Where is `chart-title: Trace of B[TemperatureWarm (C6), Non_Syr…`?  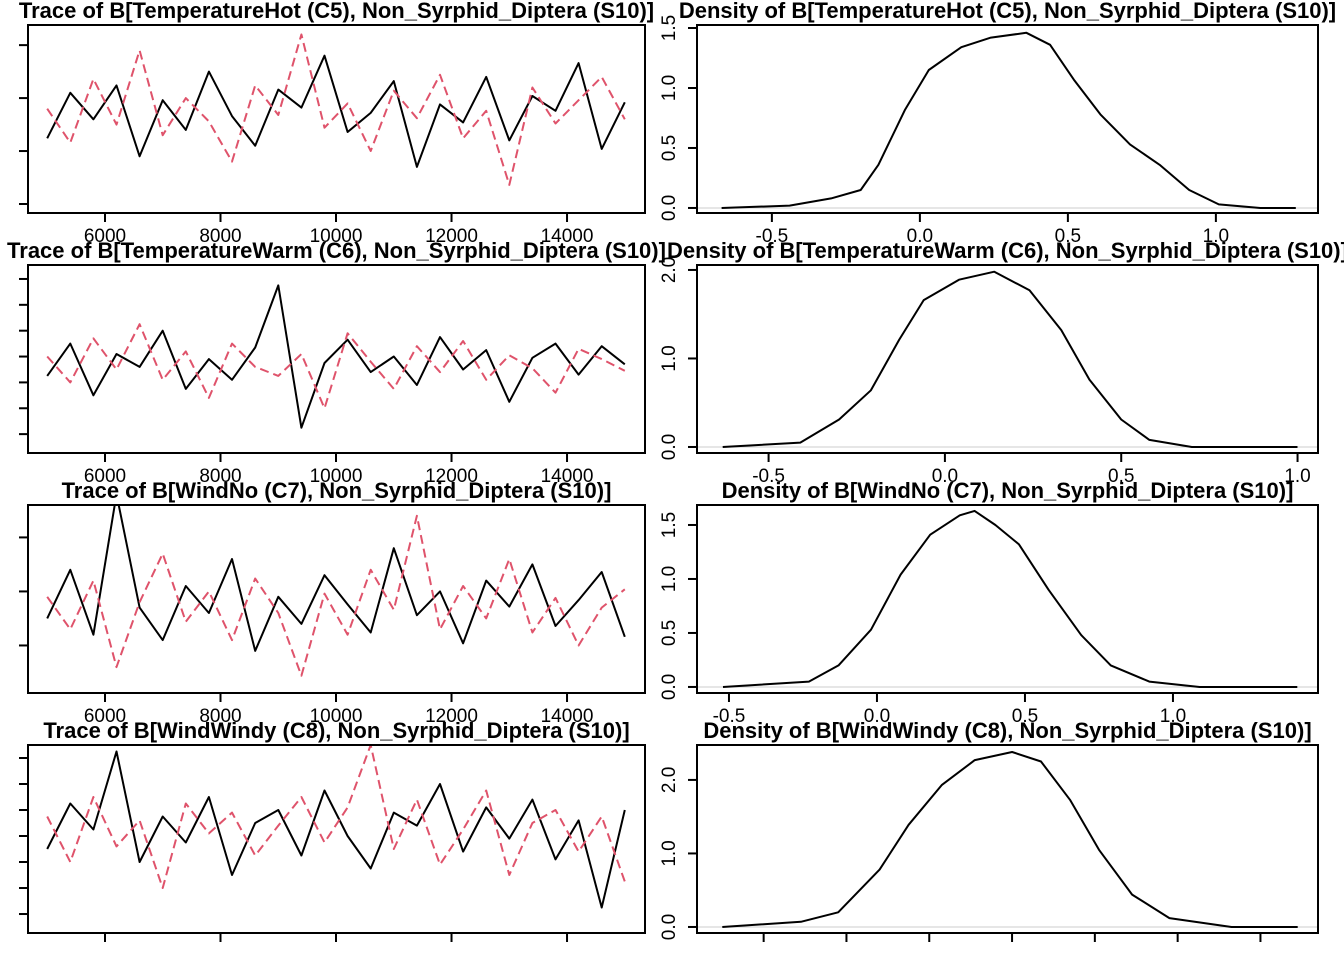
chart-title: Trace of B[TemperatureWarm (C6), Non_Syr… is located at coordinates (336, 250).